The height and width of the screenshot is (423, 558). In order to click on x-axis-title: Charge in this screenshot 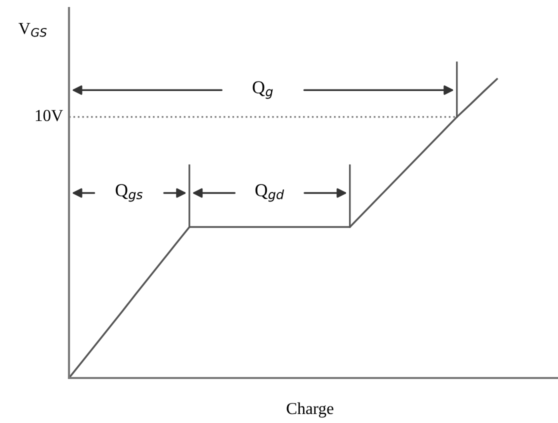, I will do `click(310, 410)`.